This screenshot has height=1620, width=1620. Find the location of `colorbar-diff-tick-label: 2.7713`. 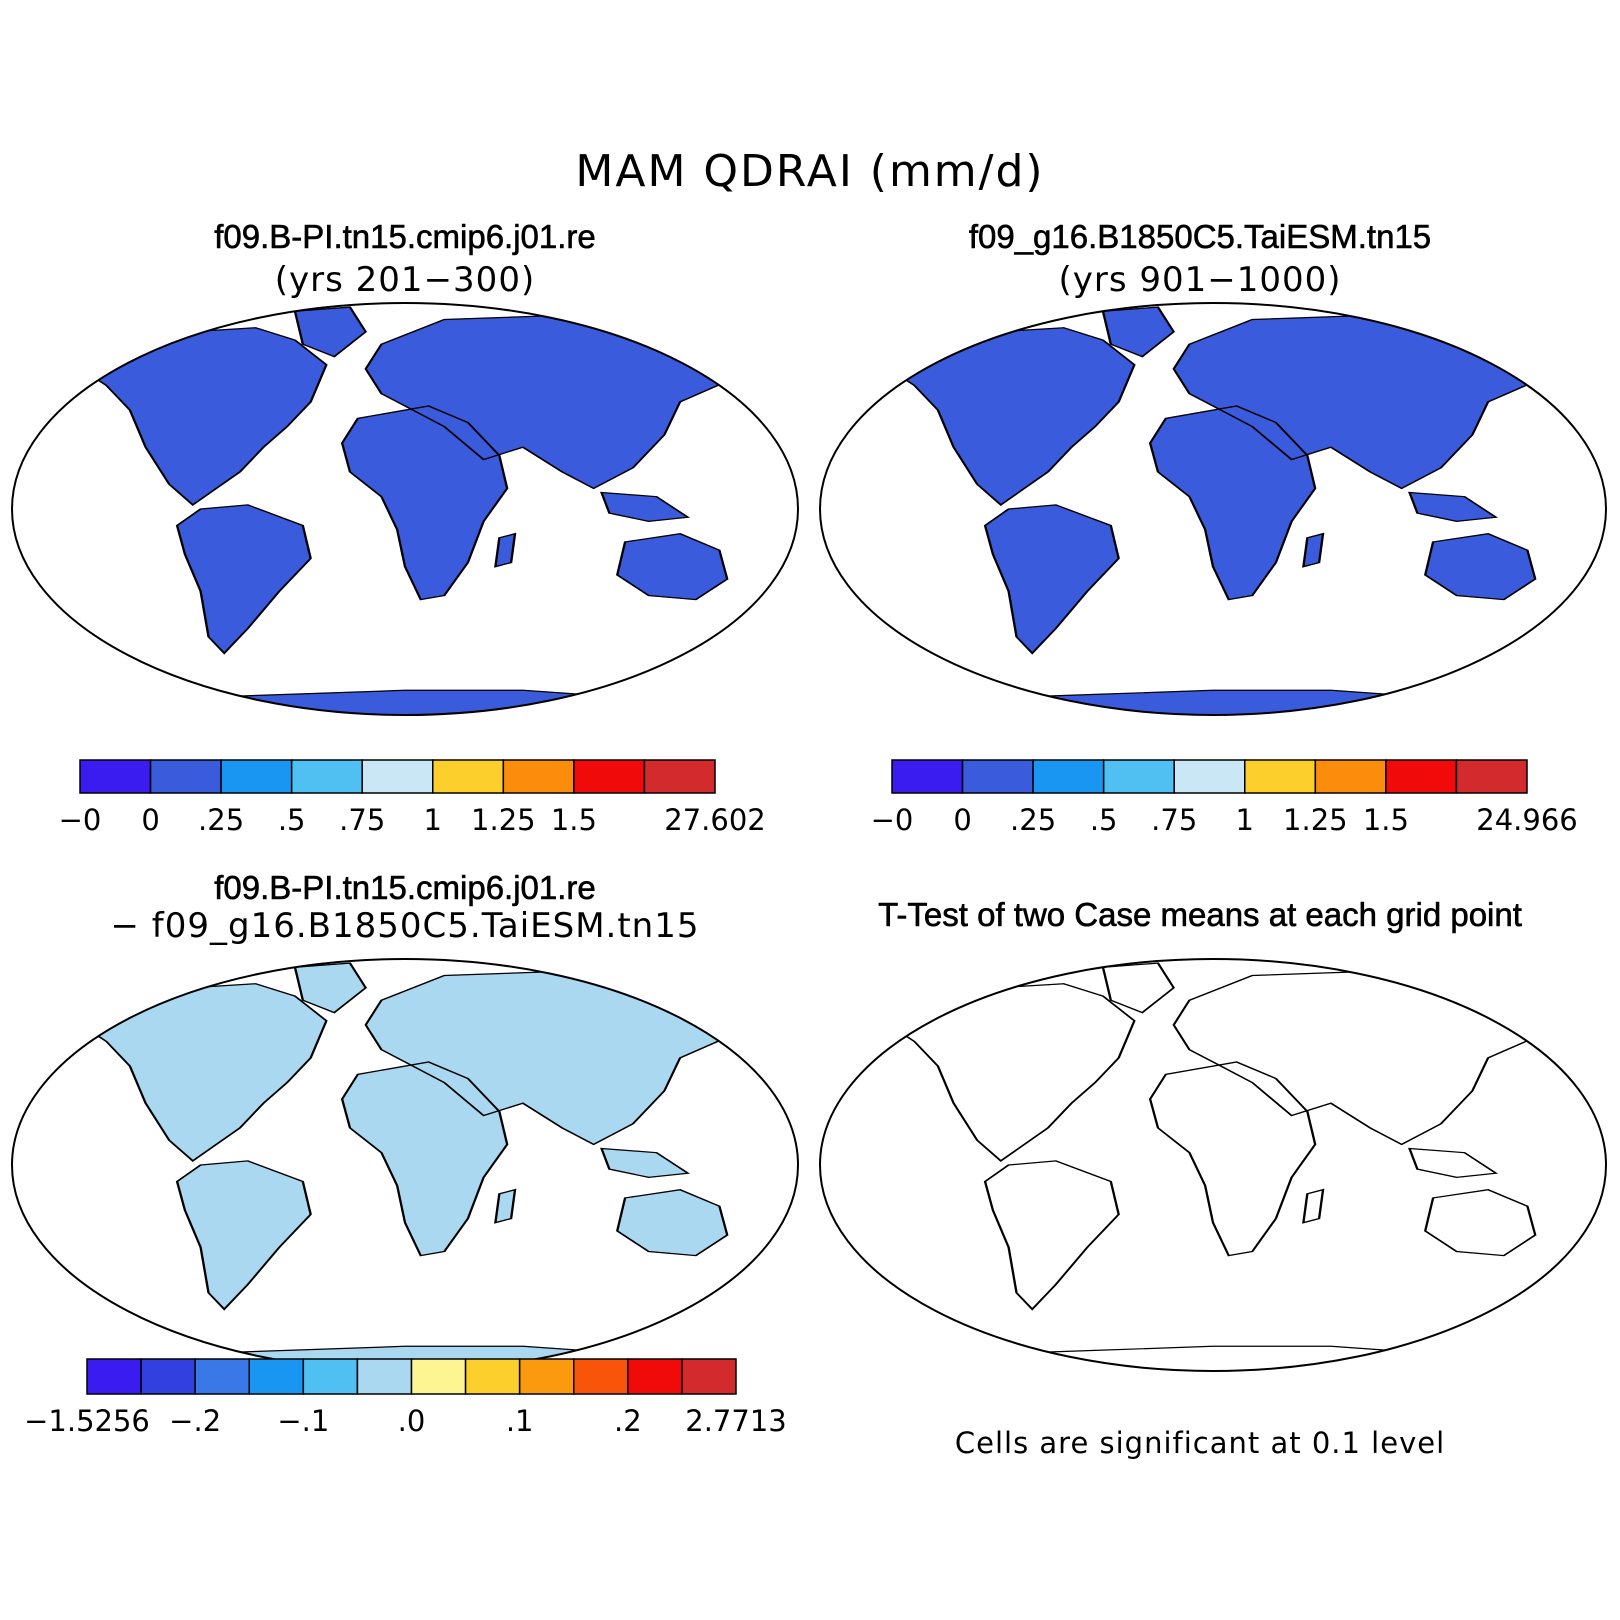

colorbar-diff-tick-label: 2.7713 is located at coordinates (736, 1421).